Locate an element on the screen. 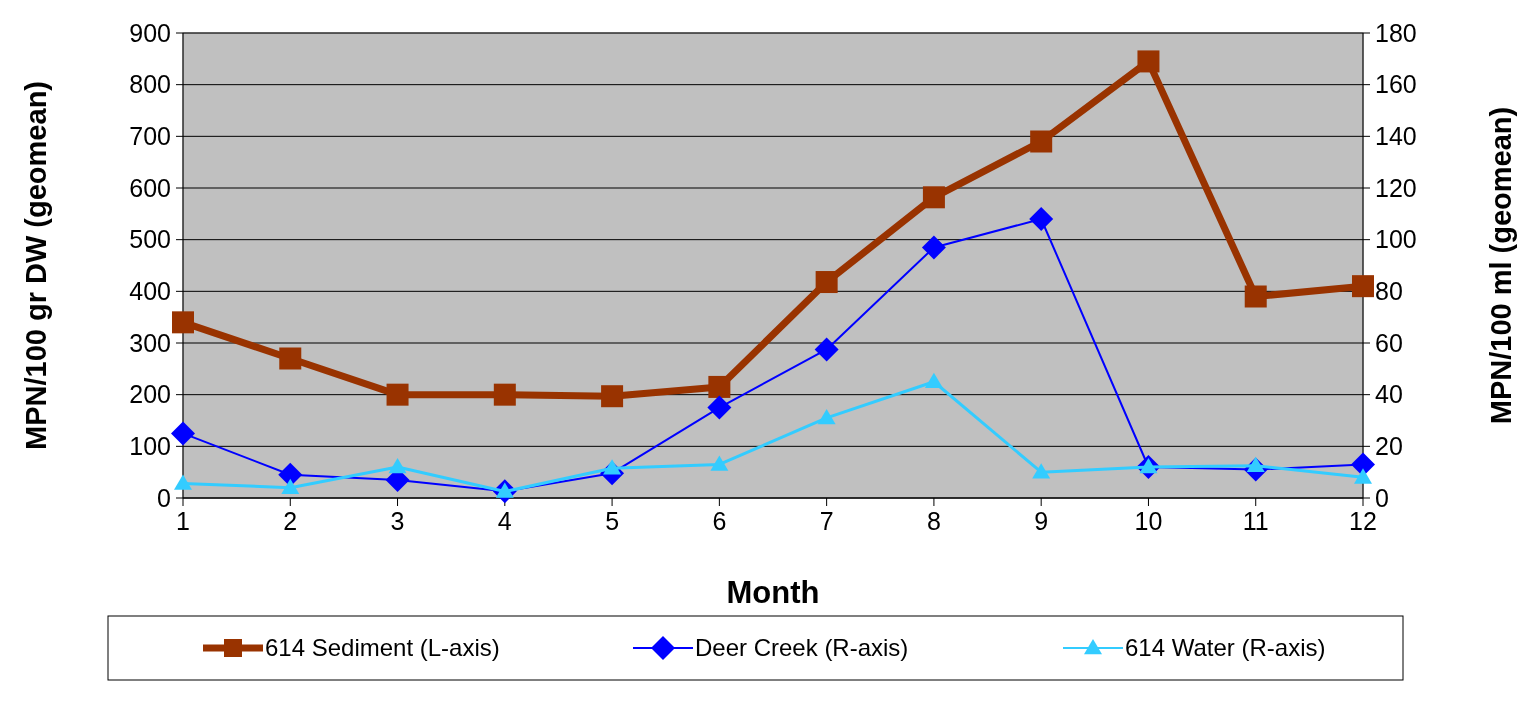 This screenshot has height=702, width=1534. y2-tick-label: 80 is located at coordinates (1389, 291).